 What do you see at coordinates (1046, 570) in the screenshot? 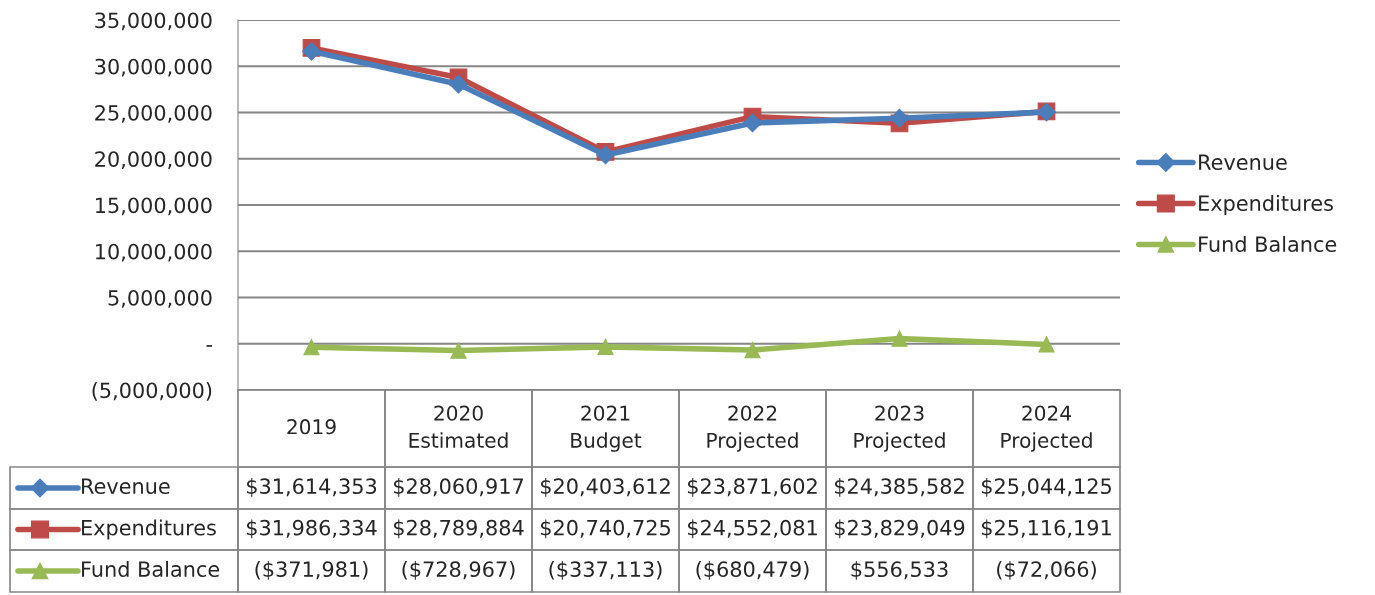
I see `data-label: ($72,066)` at bounding box center [1046, 570].